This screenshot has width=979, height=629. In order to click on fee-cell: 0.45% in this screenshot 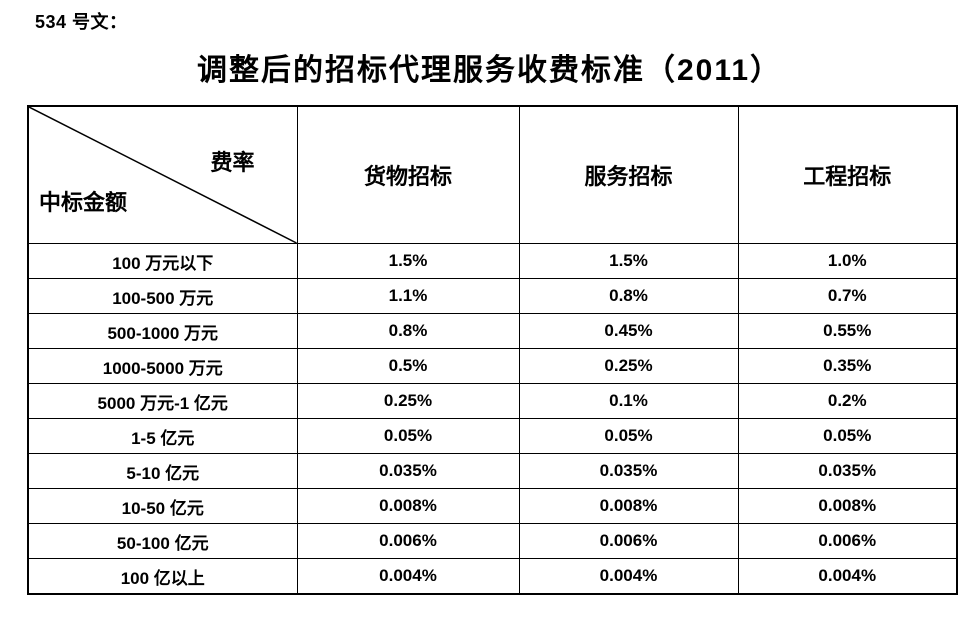, I will do `click(628, 331)`.